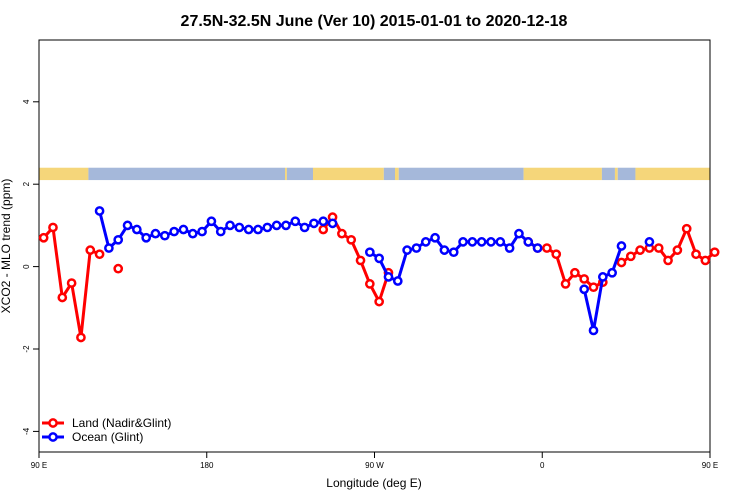 This screenshot has width=750, height=500. I want to click on legend-entry: Ocean (Glint), so click(92, 437).